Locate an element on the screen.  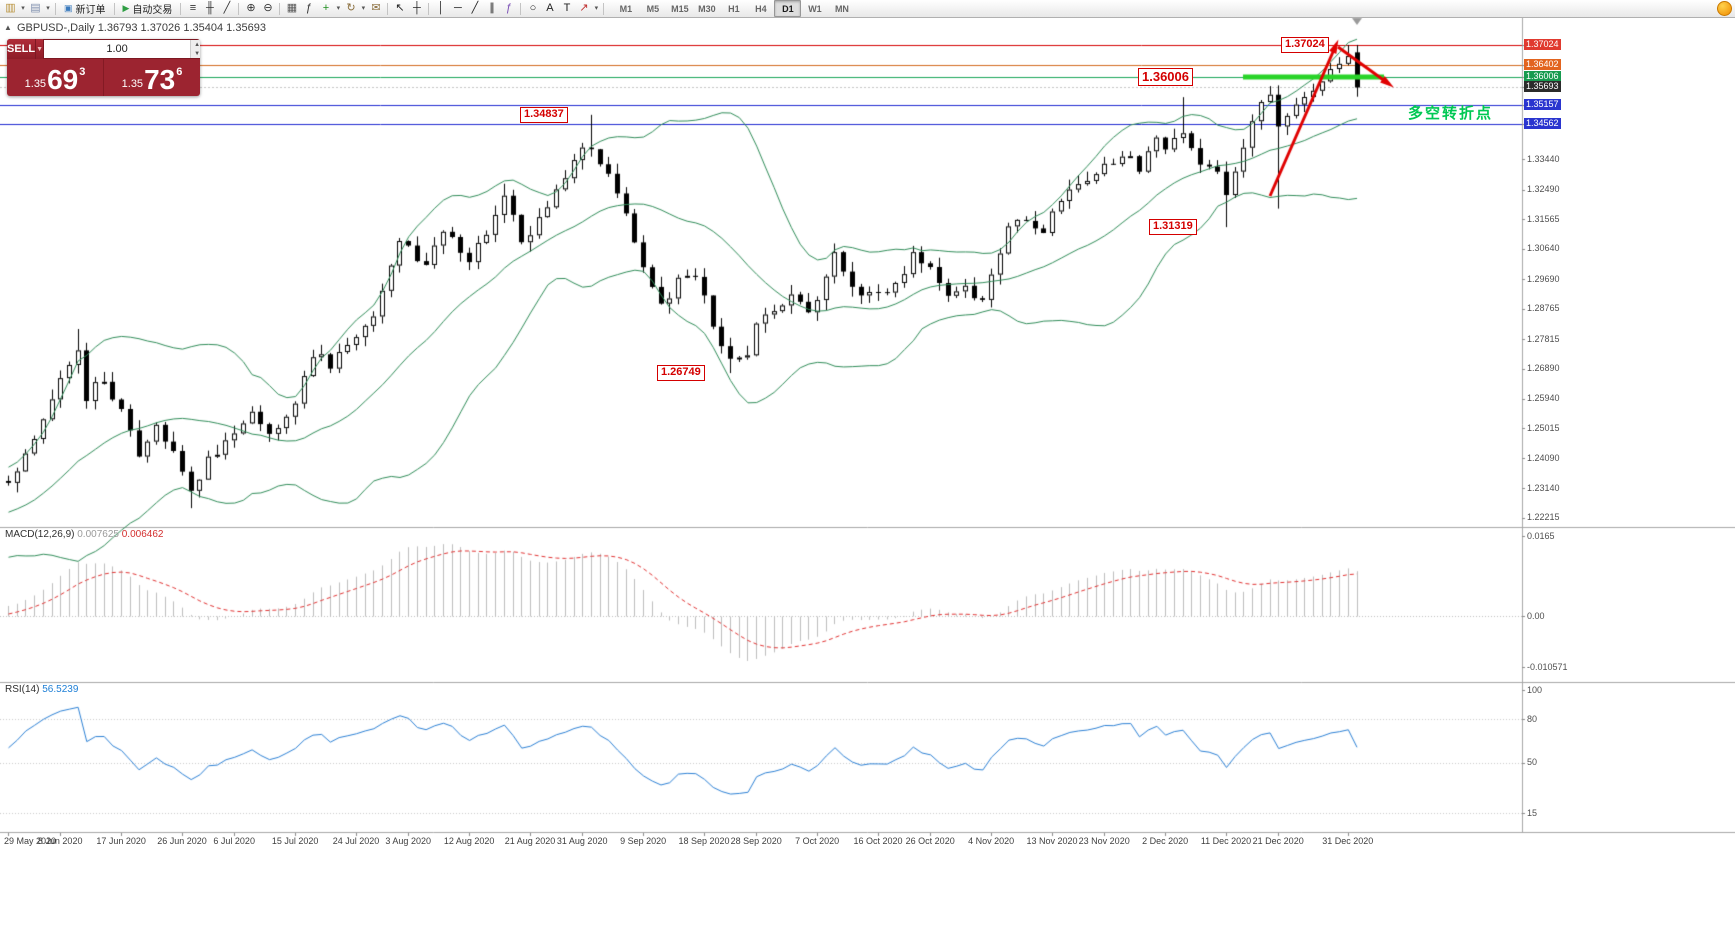
equidistant-channel-icon: ∥ is located at coordinates (492, 8).